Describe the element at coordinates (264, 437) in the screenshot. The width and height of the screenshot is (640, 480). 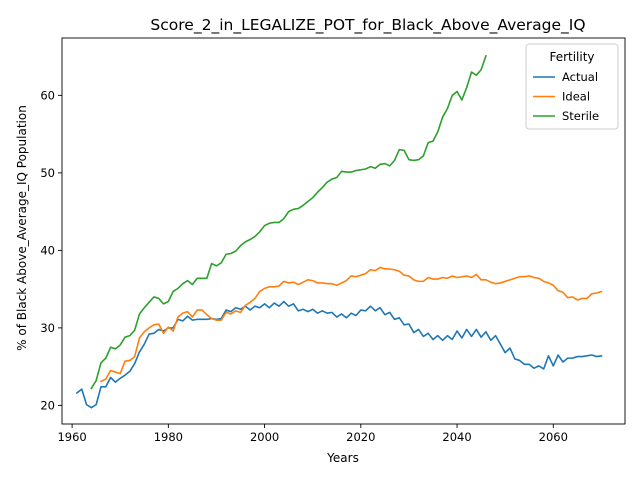
I see `x-tick-label: 2000` at that location.